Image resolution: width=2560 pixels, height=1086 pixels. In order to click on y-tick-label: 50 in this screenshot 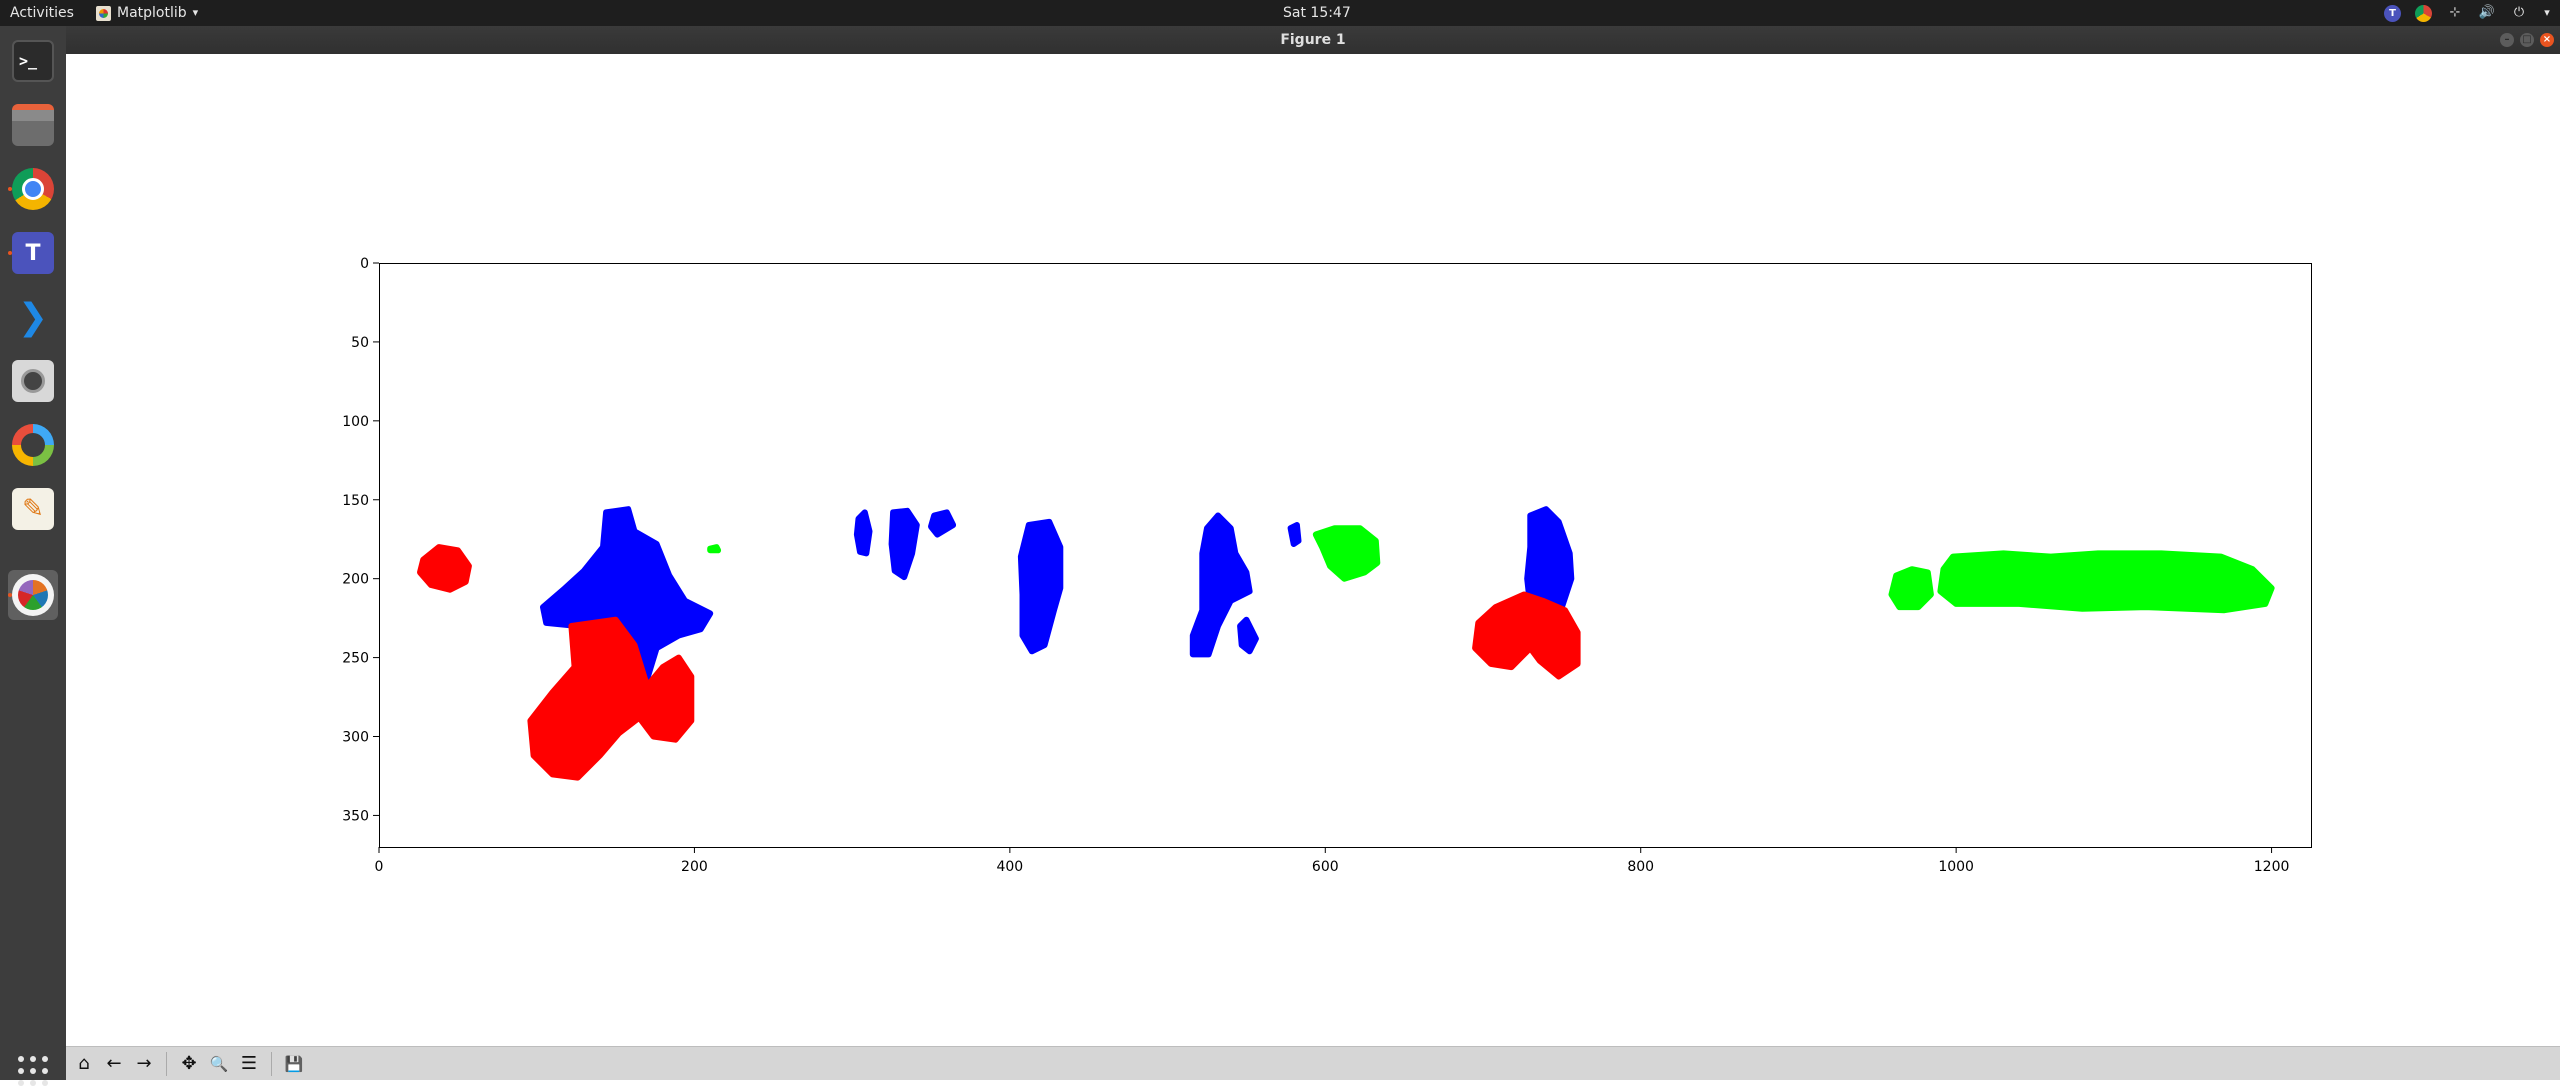, I will do `click(360, 343)`.